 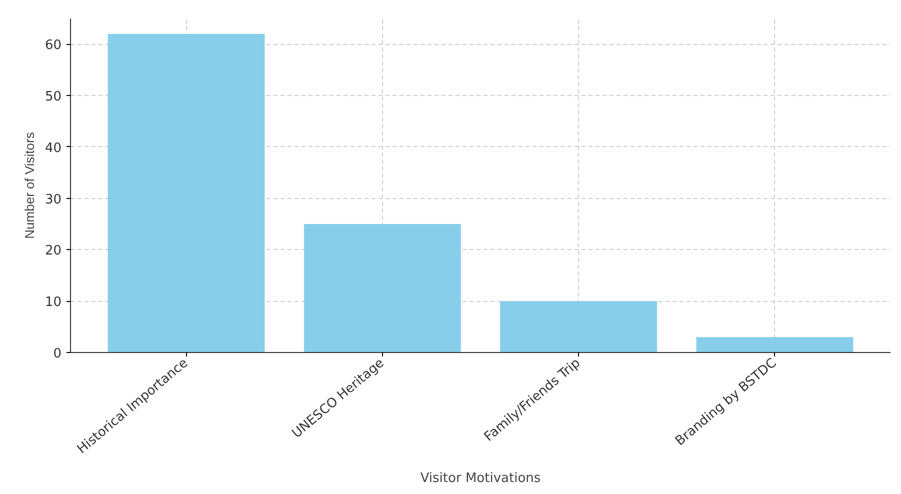 I want to click on y-tick-label: 40, so click(x=53, y=148).